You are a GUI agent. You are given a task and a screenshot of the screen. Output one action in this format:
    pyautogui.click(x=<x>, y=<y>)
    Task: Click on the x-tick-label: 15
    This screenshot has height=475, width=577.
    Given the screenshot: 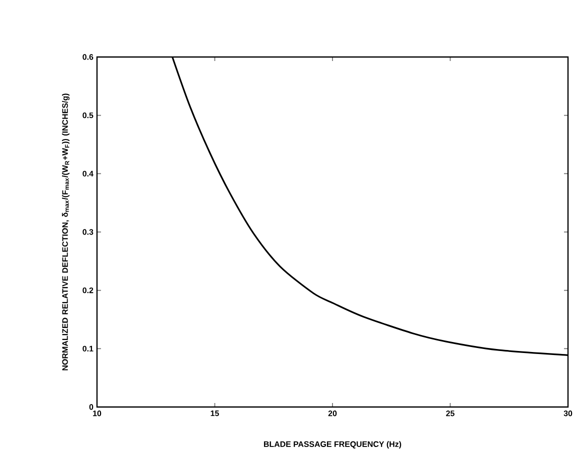 What is the action you would take?
    pyautogui.click(x=214, y=413)
    